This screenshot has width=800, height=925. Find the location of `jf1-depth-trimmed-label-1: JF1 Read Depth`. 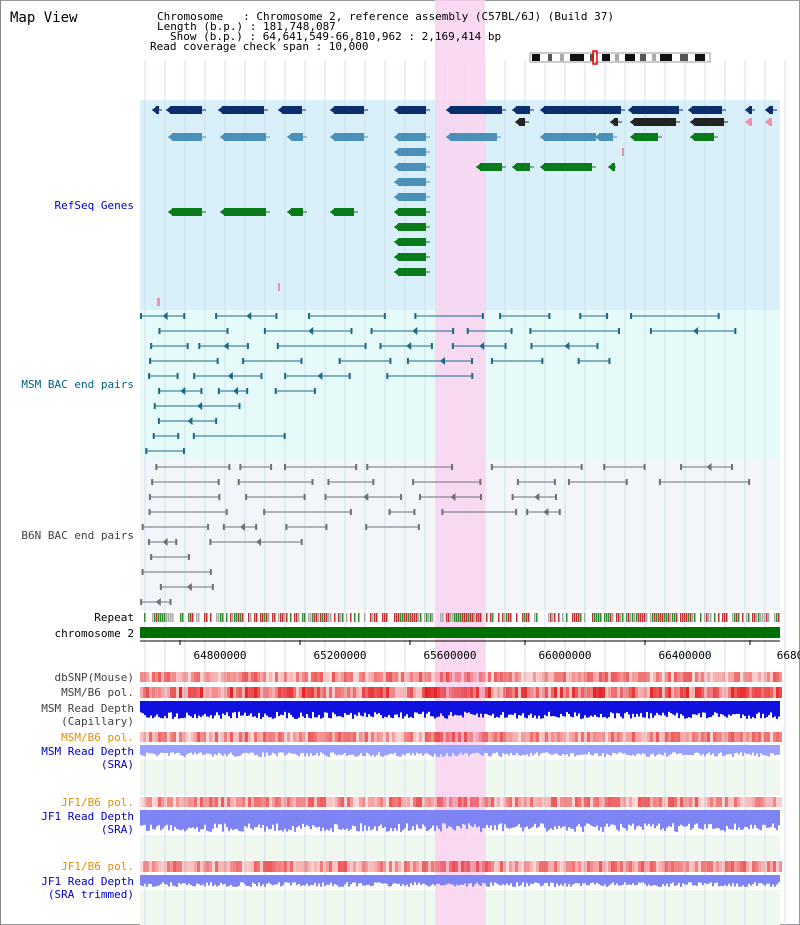

jf1-depth-trimmed-label-1: JF1 Read Depth is located at coordinates (87, 881).